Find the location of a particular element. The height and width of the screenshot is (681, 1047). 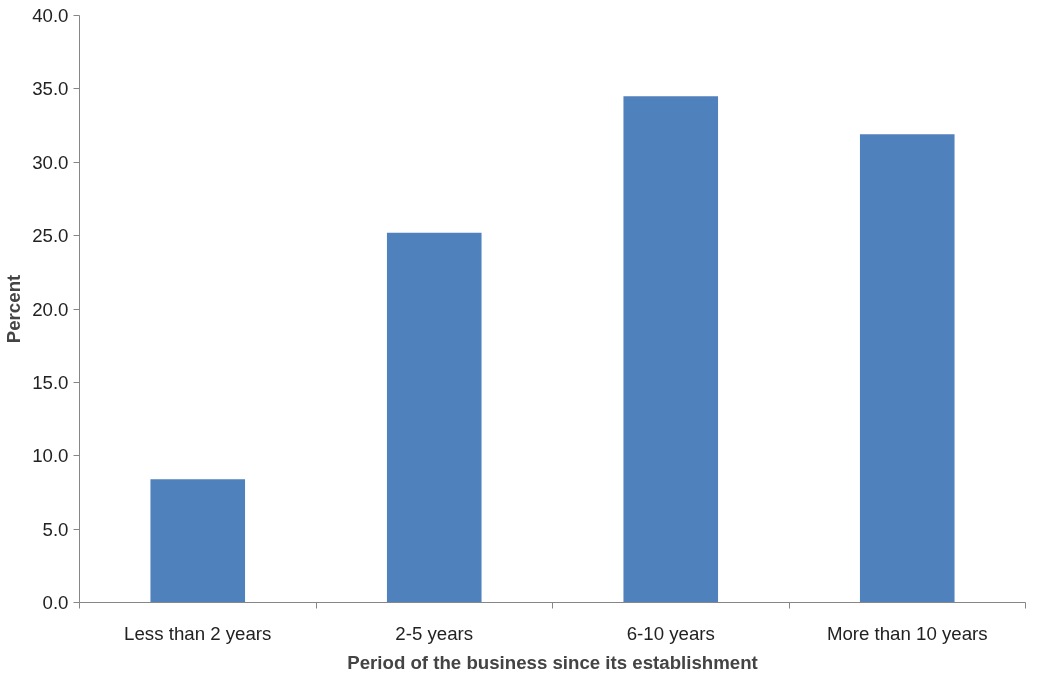

y-tick-label: 25.0 is located at coordinates (50, 236).